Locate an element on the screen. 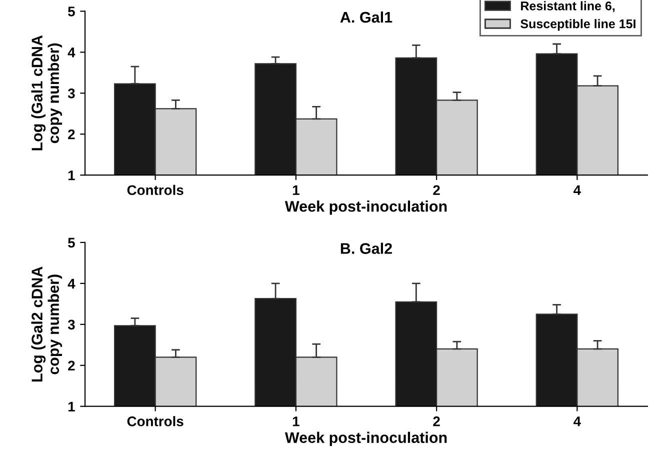  legend-label: Resistant line 6, is located at coordinates (568, 6).